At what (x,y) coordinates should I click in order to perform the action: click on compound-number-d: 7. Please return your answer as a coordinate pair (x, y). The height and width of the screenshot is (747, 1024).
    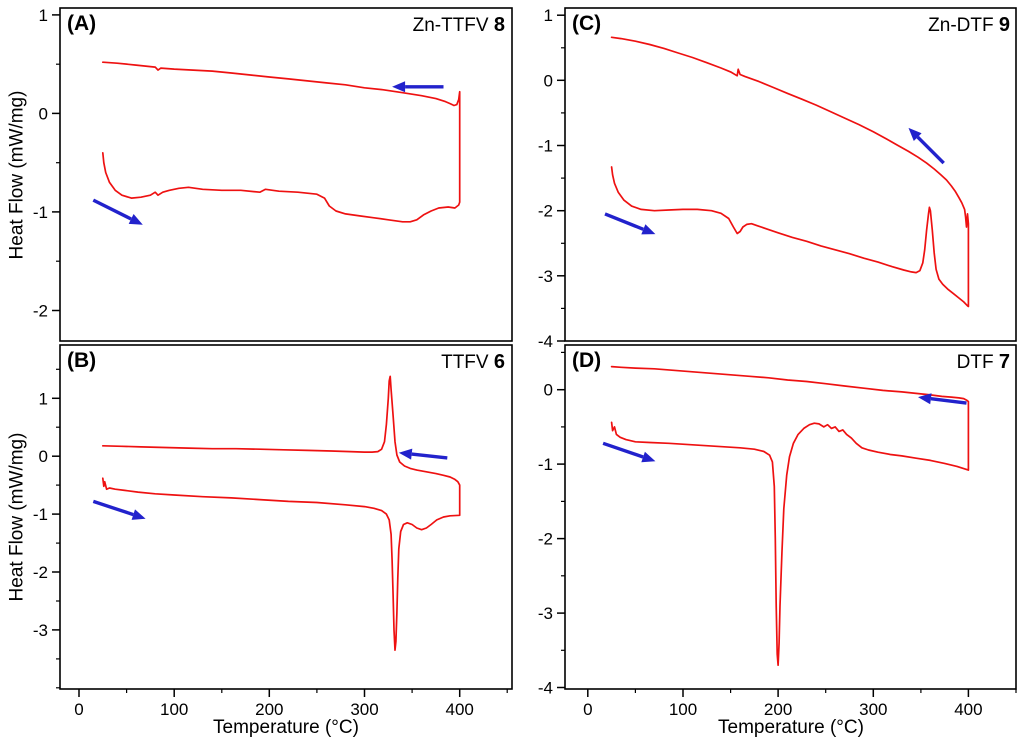
    Looking at the image, I should click on (1004, 362).